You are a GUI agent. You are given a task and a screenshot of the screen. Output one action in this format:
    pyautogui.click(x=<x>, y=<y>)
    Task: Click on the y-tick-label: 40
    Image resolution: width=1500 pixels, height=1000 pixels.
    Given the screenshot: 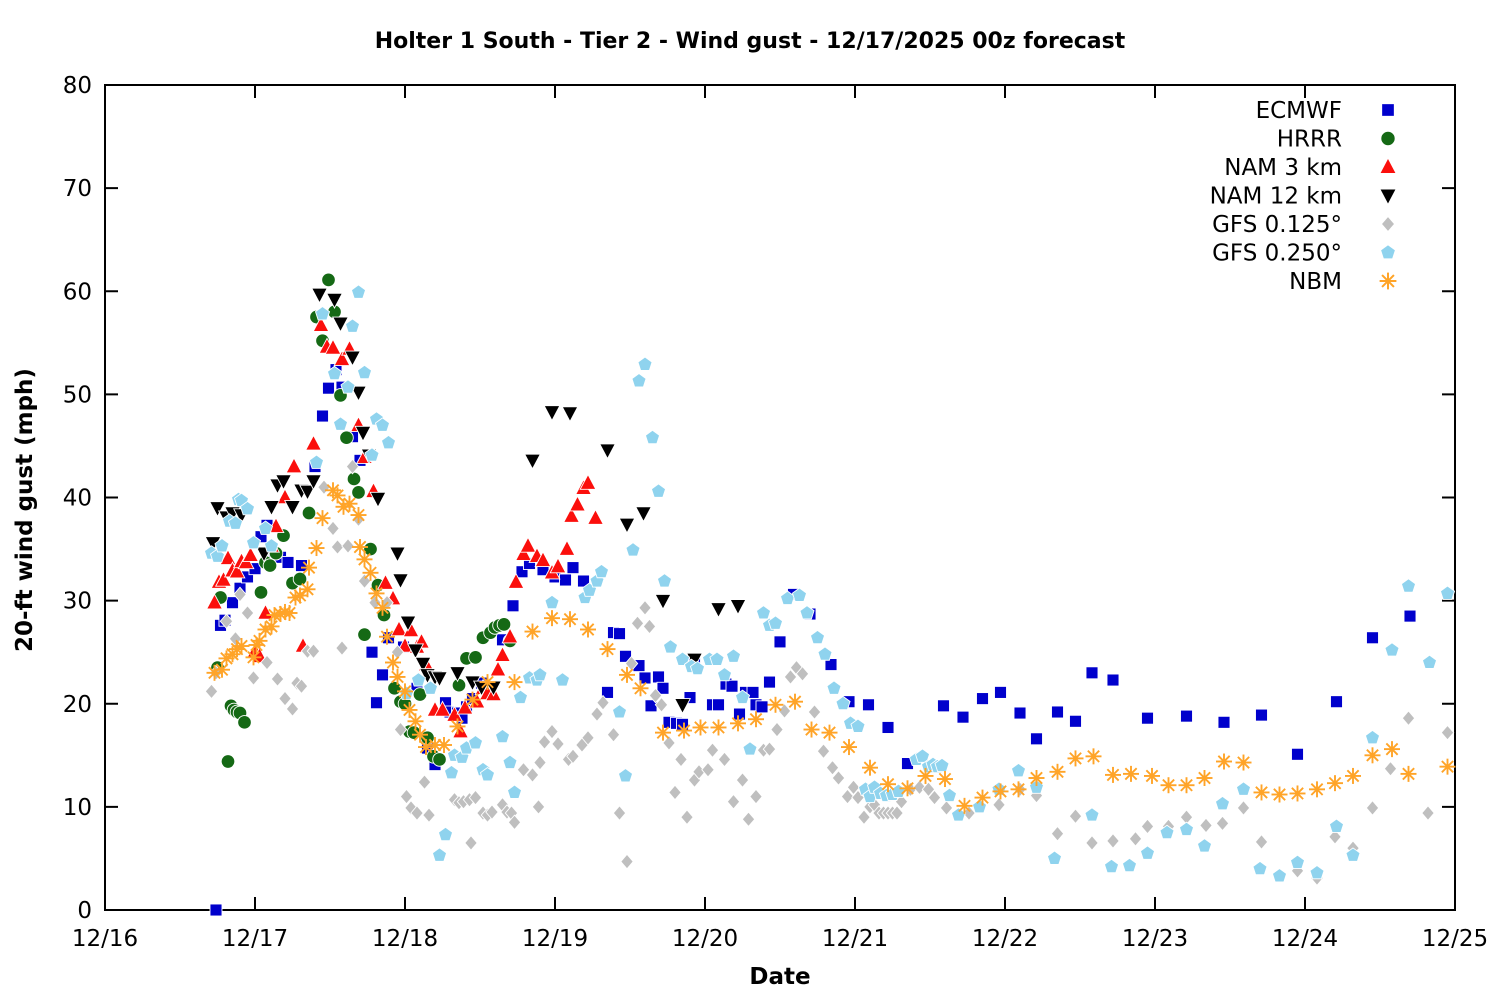 What is the action you would take?
    pyautogui.click(x=77, y=499)
    